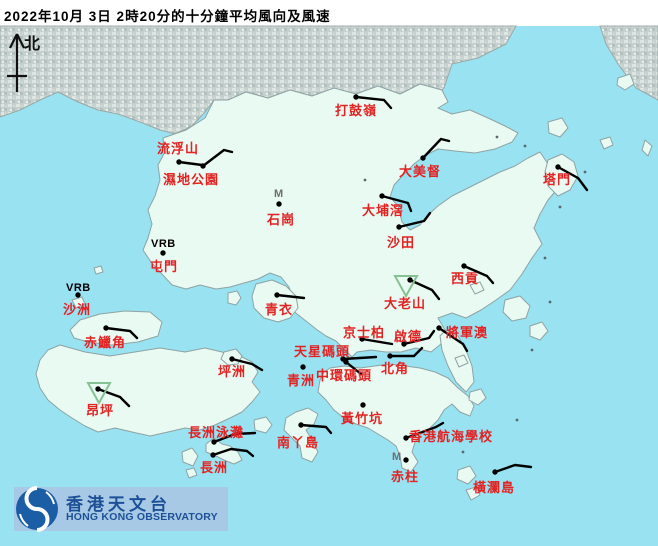  I want to click on station-waglan-island, so click(512, 469).